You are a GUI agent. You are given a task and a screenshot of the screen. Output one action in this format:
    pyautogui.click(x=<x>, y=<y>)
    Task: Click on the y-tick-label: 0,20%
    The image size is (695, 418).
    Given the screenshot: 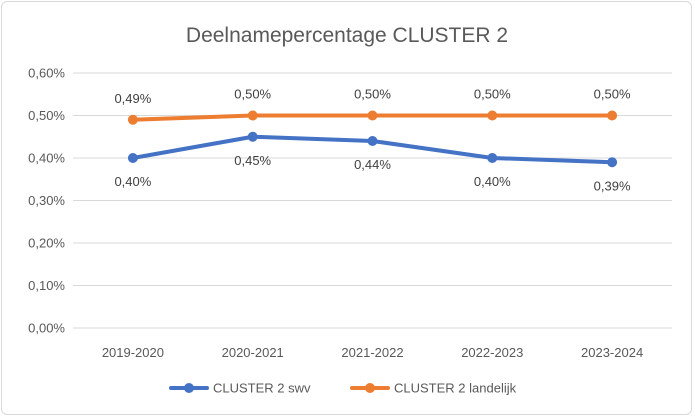 What is the action you would take?
    pyautogui.click(x=46, y=243)
    